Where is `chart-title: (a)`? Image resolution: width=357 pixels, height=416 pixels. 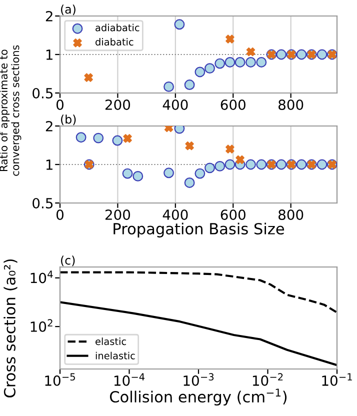 chart-title: (a) is located at coordinates (68, 10).